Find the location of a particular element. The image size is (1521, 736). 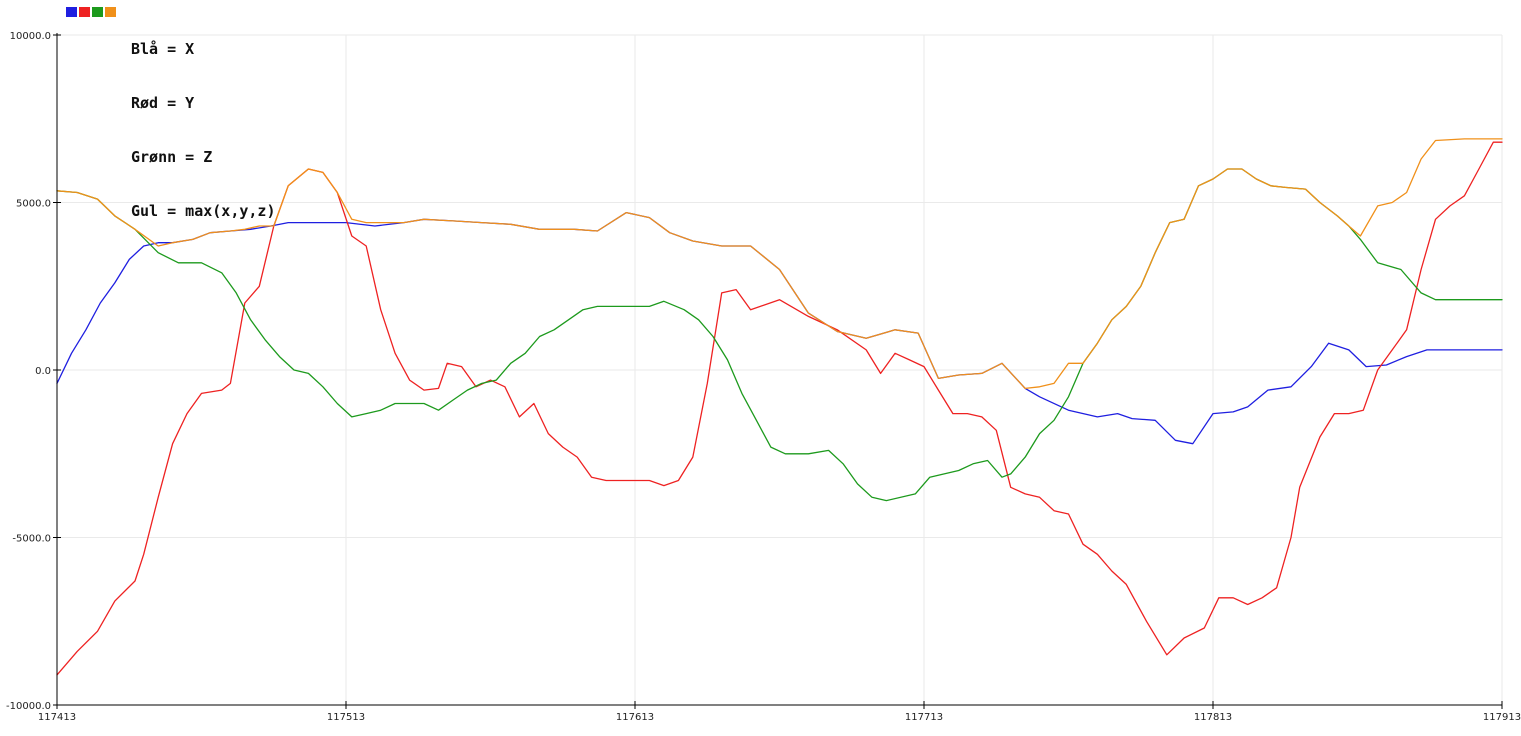

legend-line-max: Gul = max(x,y,z) is located at coordinates (203, 211).